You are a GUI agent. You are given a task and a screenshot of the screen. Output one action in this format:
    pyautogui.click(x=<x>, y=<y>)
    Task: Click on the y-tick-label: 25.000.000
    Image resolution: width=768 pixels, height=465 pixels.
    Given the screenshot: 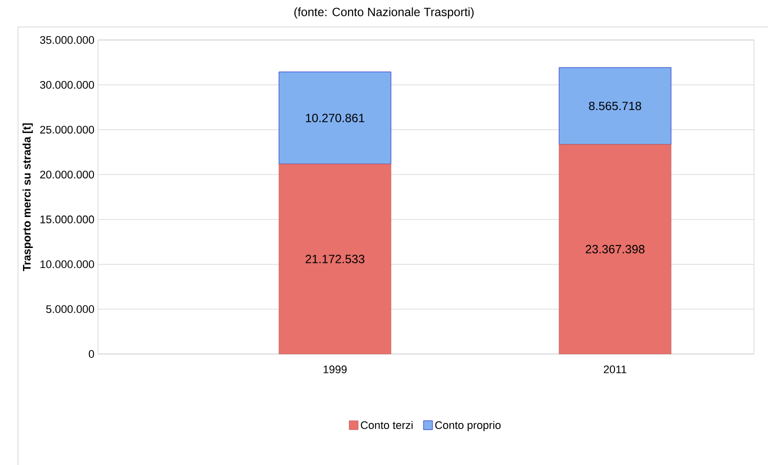 What is the action you would take?
    pyautogui.click(x=67, y=130)
    